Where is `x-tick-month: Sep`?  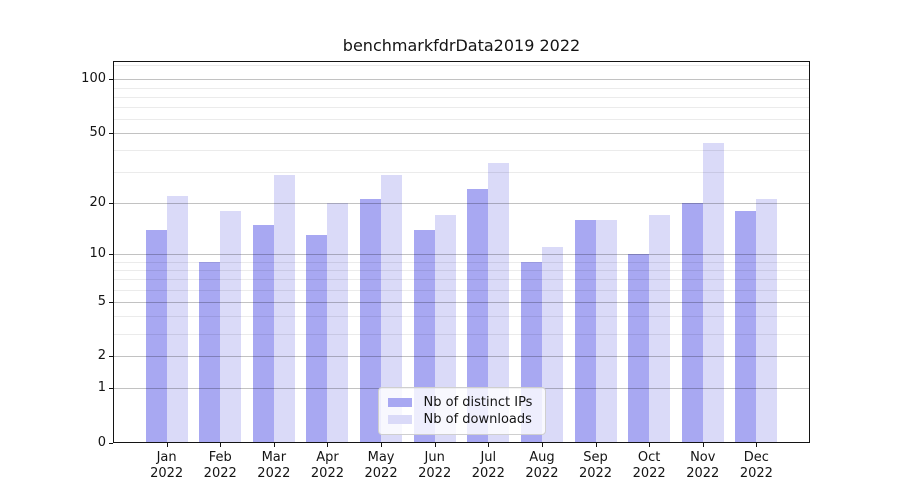
x-tick-month: Sep is located at coordinates (595, 457).